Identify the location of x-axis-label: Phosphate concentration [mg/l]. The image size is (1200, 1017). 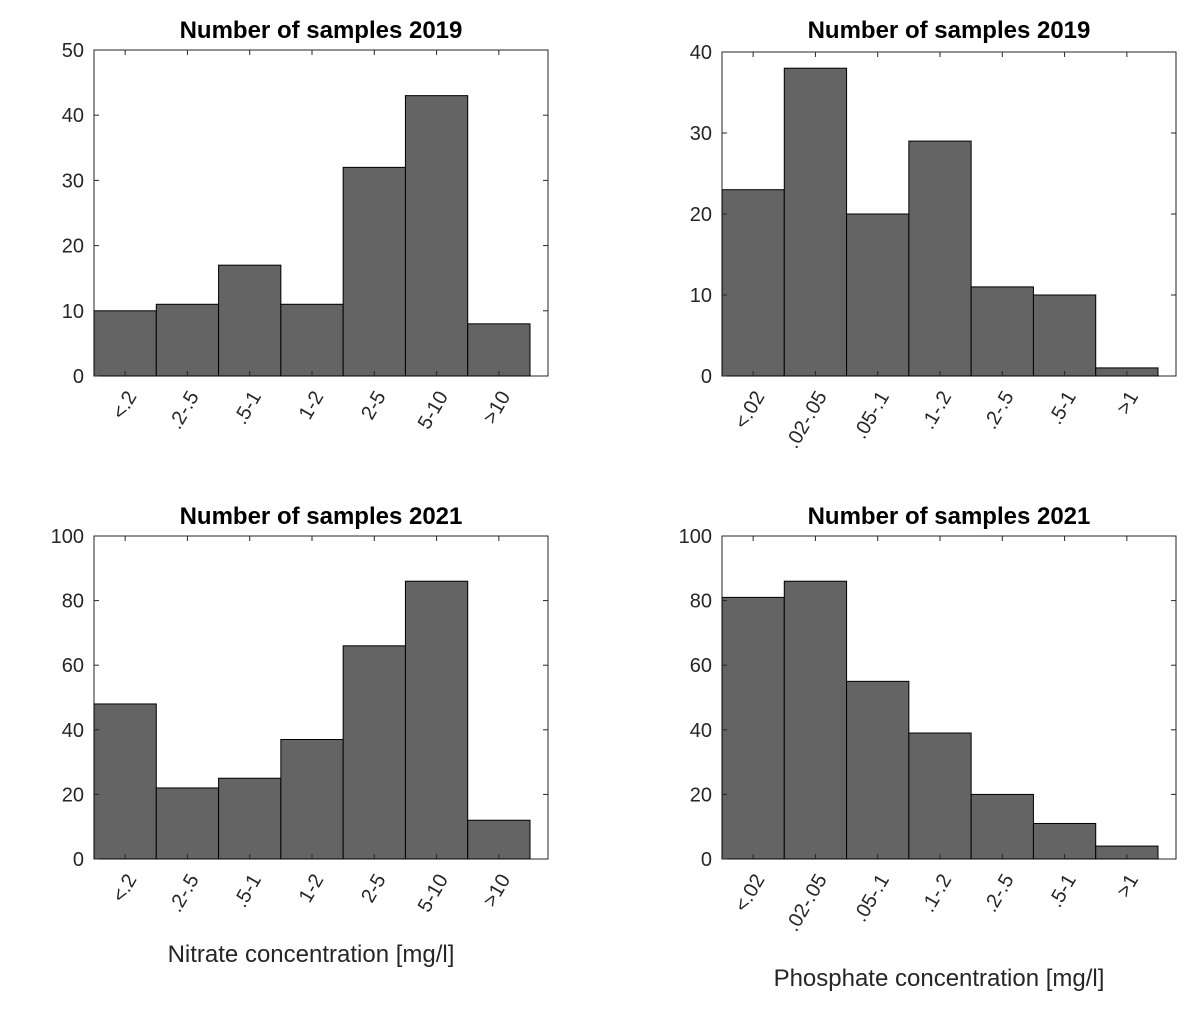
(939, 978).